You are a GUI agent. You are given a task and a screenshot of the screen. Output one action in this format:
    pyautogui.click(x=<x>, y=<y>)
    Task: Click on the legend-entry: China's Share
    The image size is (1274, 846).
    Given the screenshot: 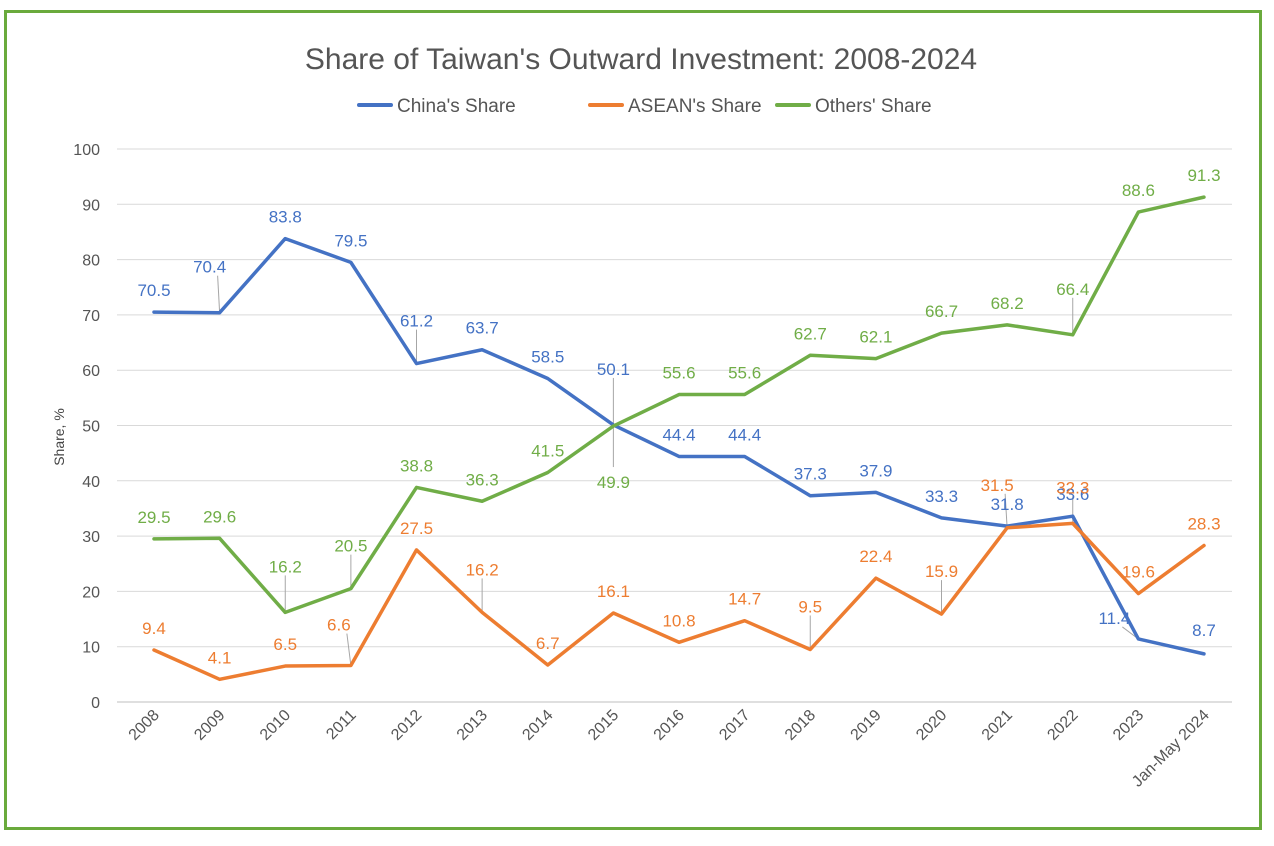 What is the action you would take?
    pyautogui.click(x=456, y=106)
    